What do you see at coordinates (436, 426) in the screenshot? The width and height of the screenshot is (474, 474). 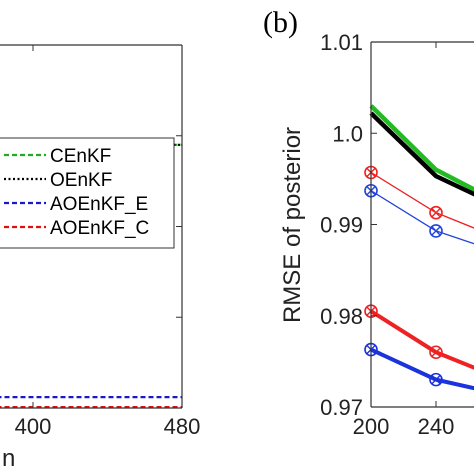 I see `right-xtick-label-1: 240` at bounding box center [436, 426].